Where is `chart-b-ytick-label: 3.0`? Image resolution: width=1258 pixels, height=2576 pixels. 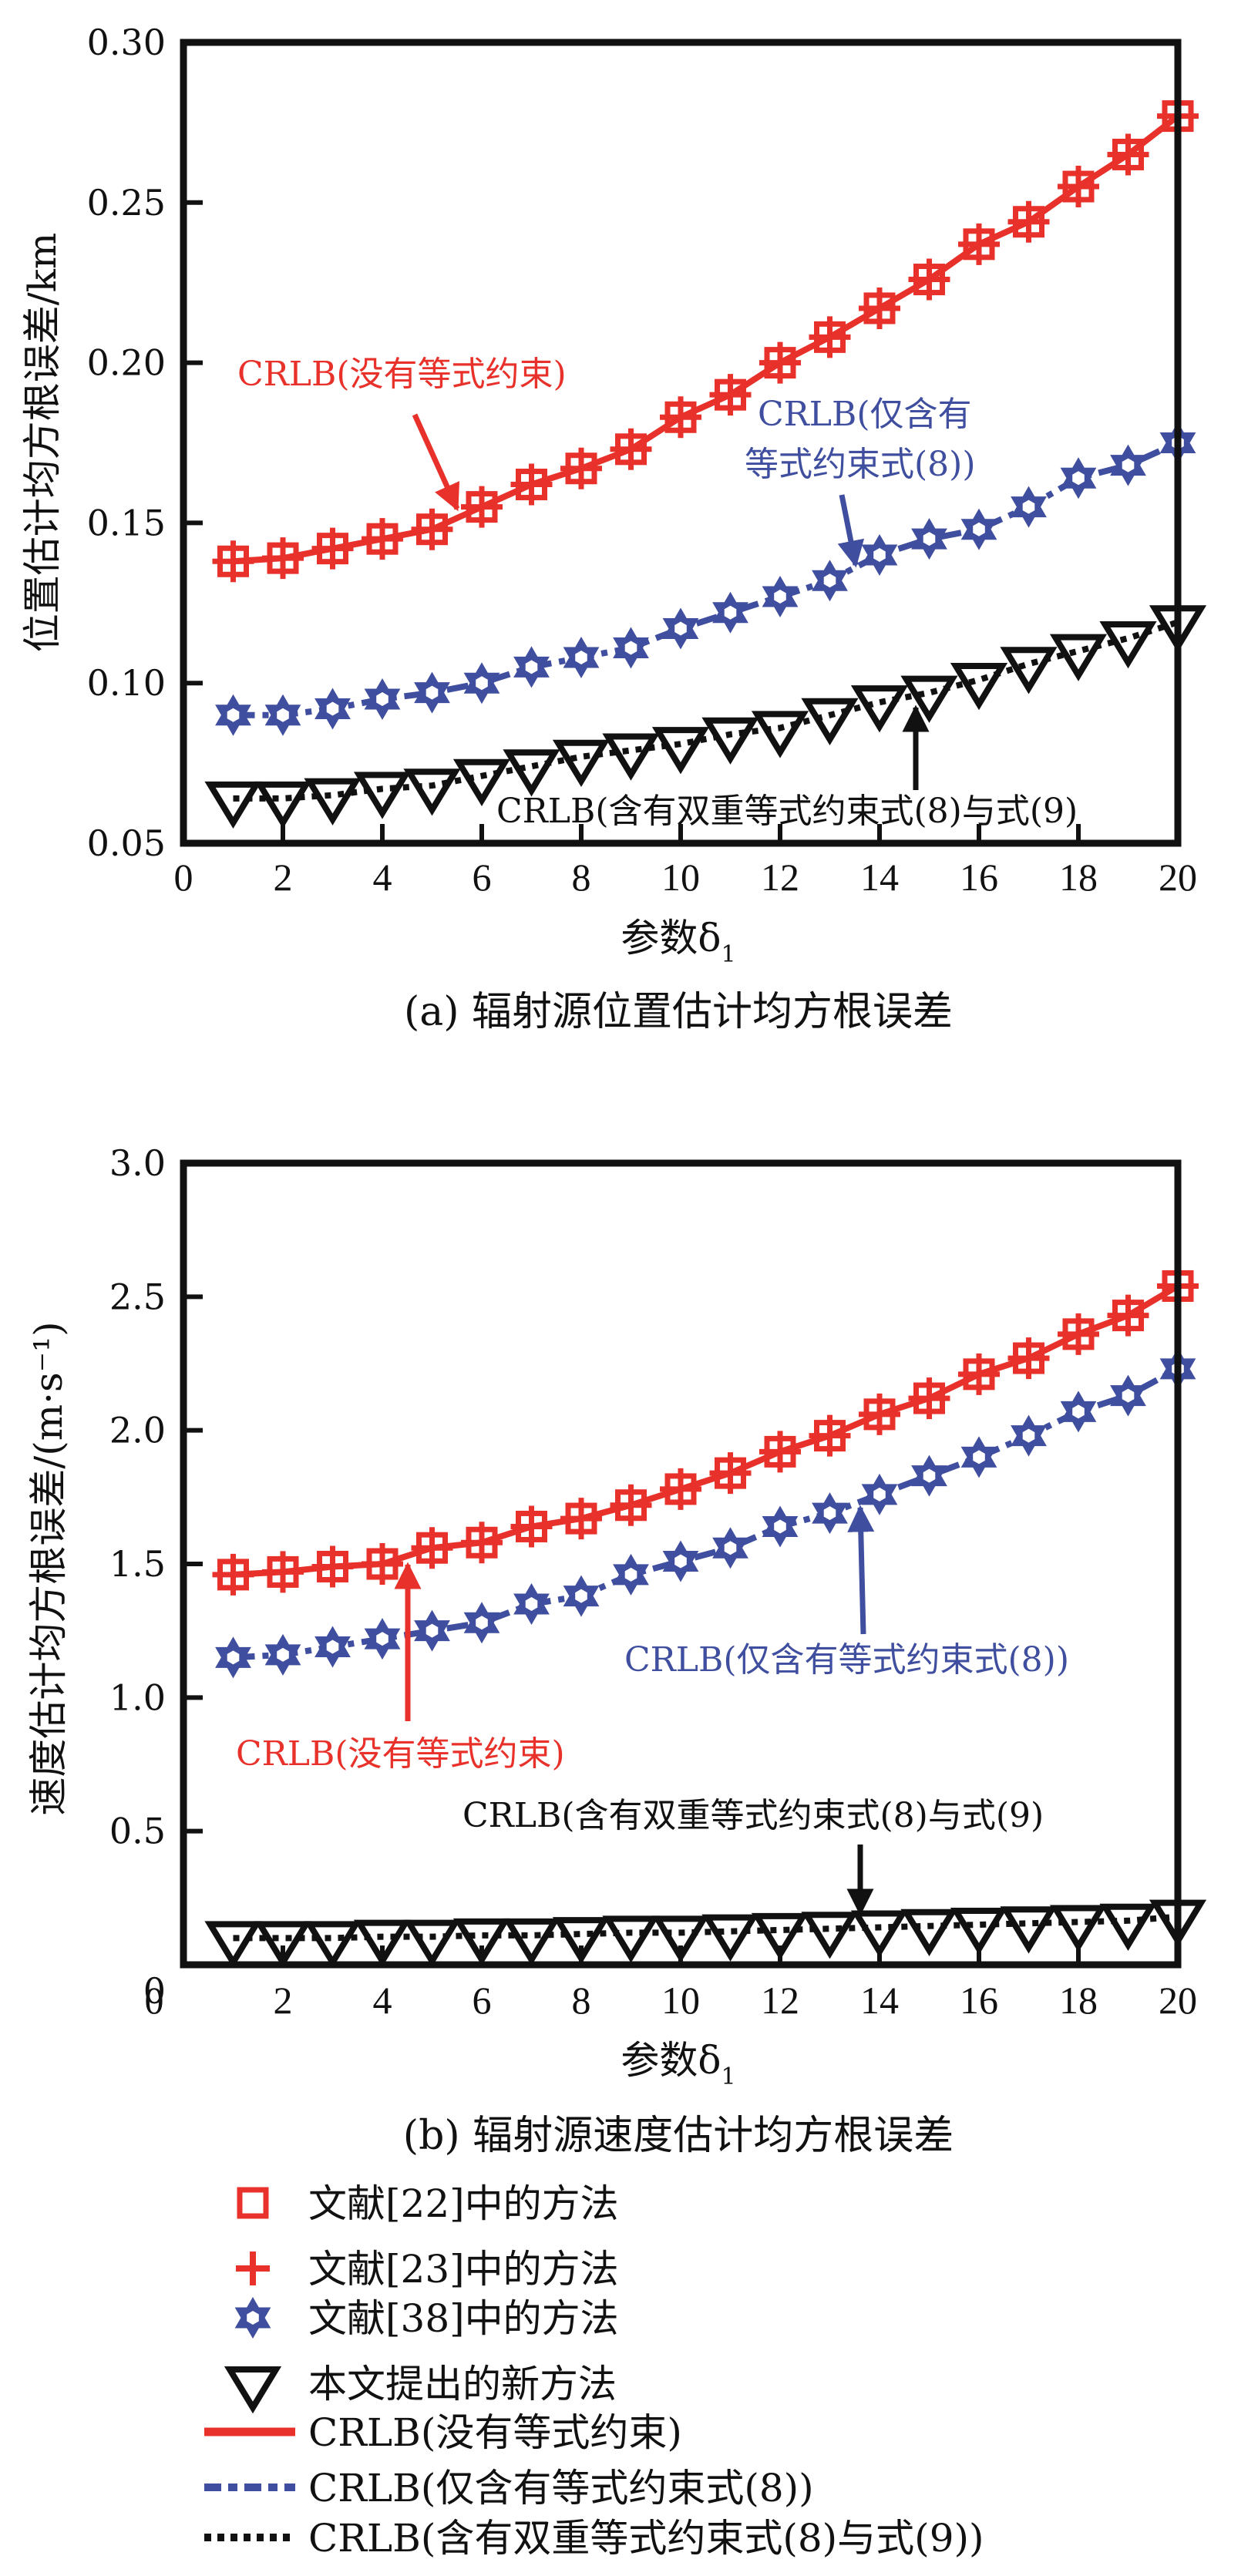 chart-b-ytick-label: 3.0 is located at coordinates (137, 1163).